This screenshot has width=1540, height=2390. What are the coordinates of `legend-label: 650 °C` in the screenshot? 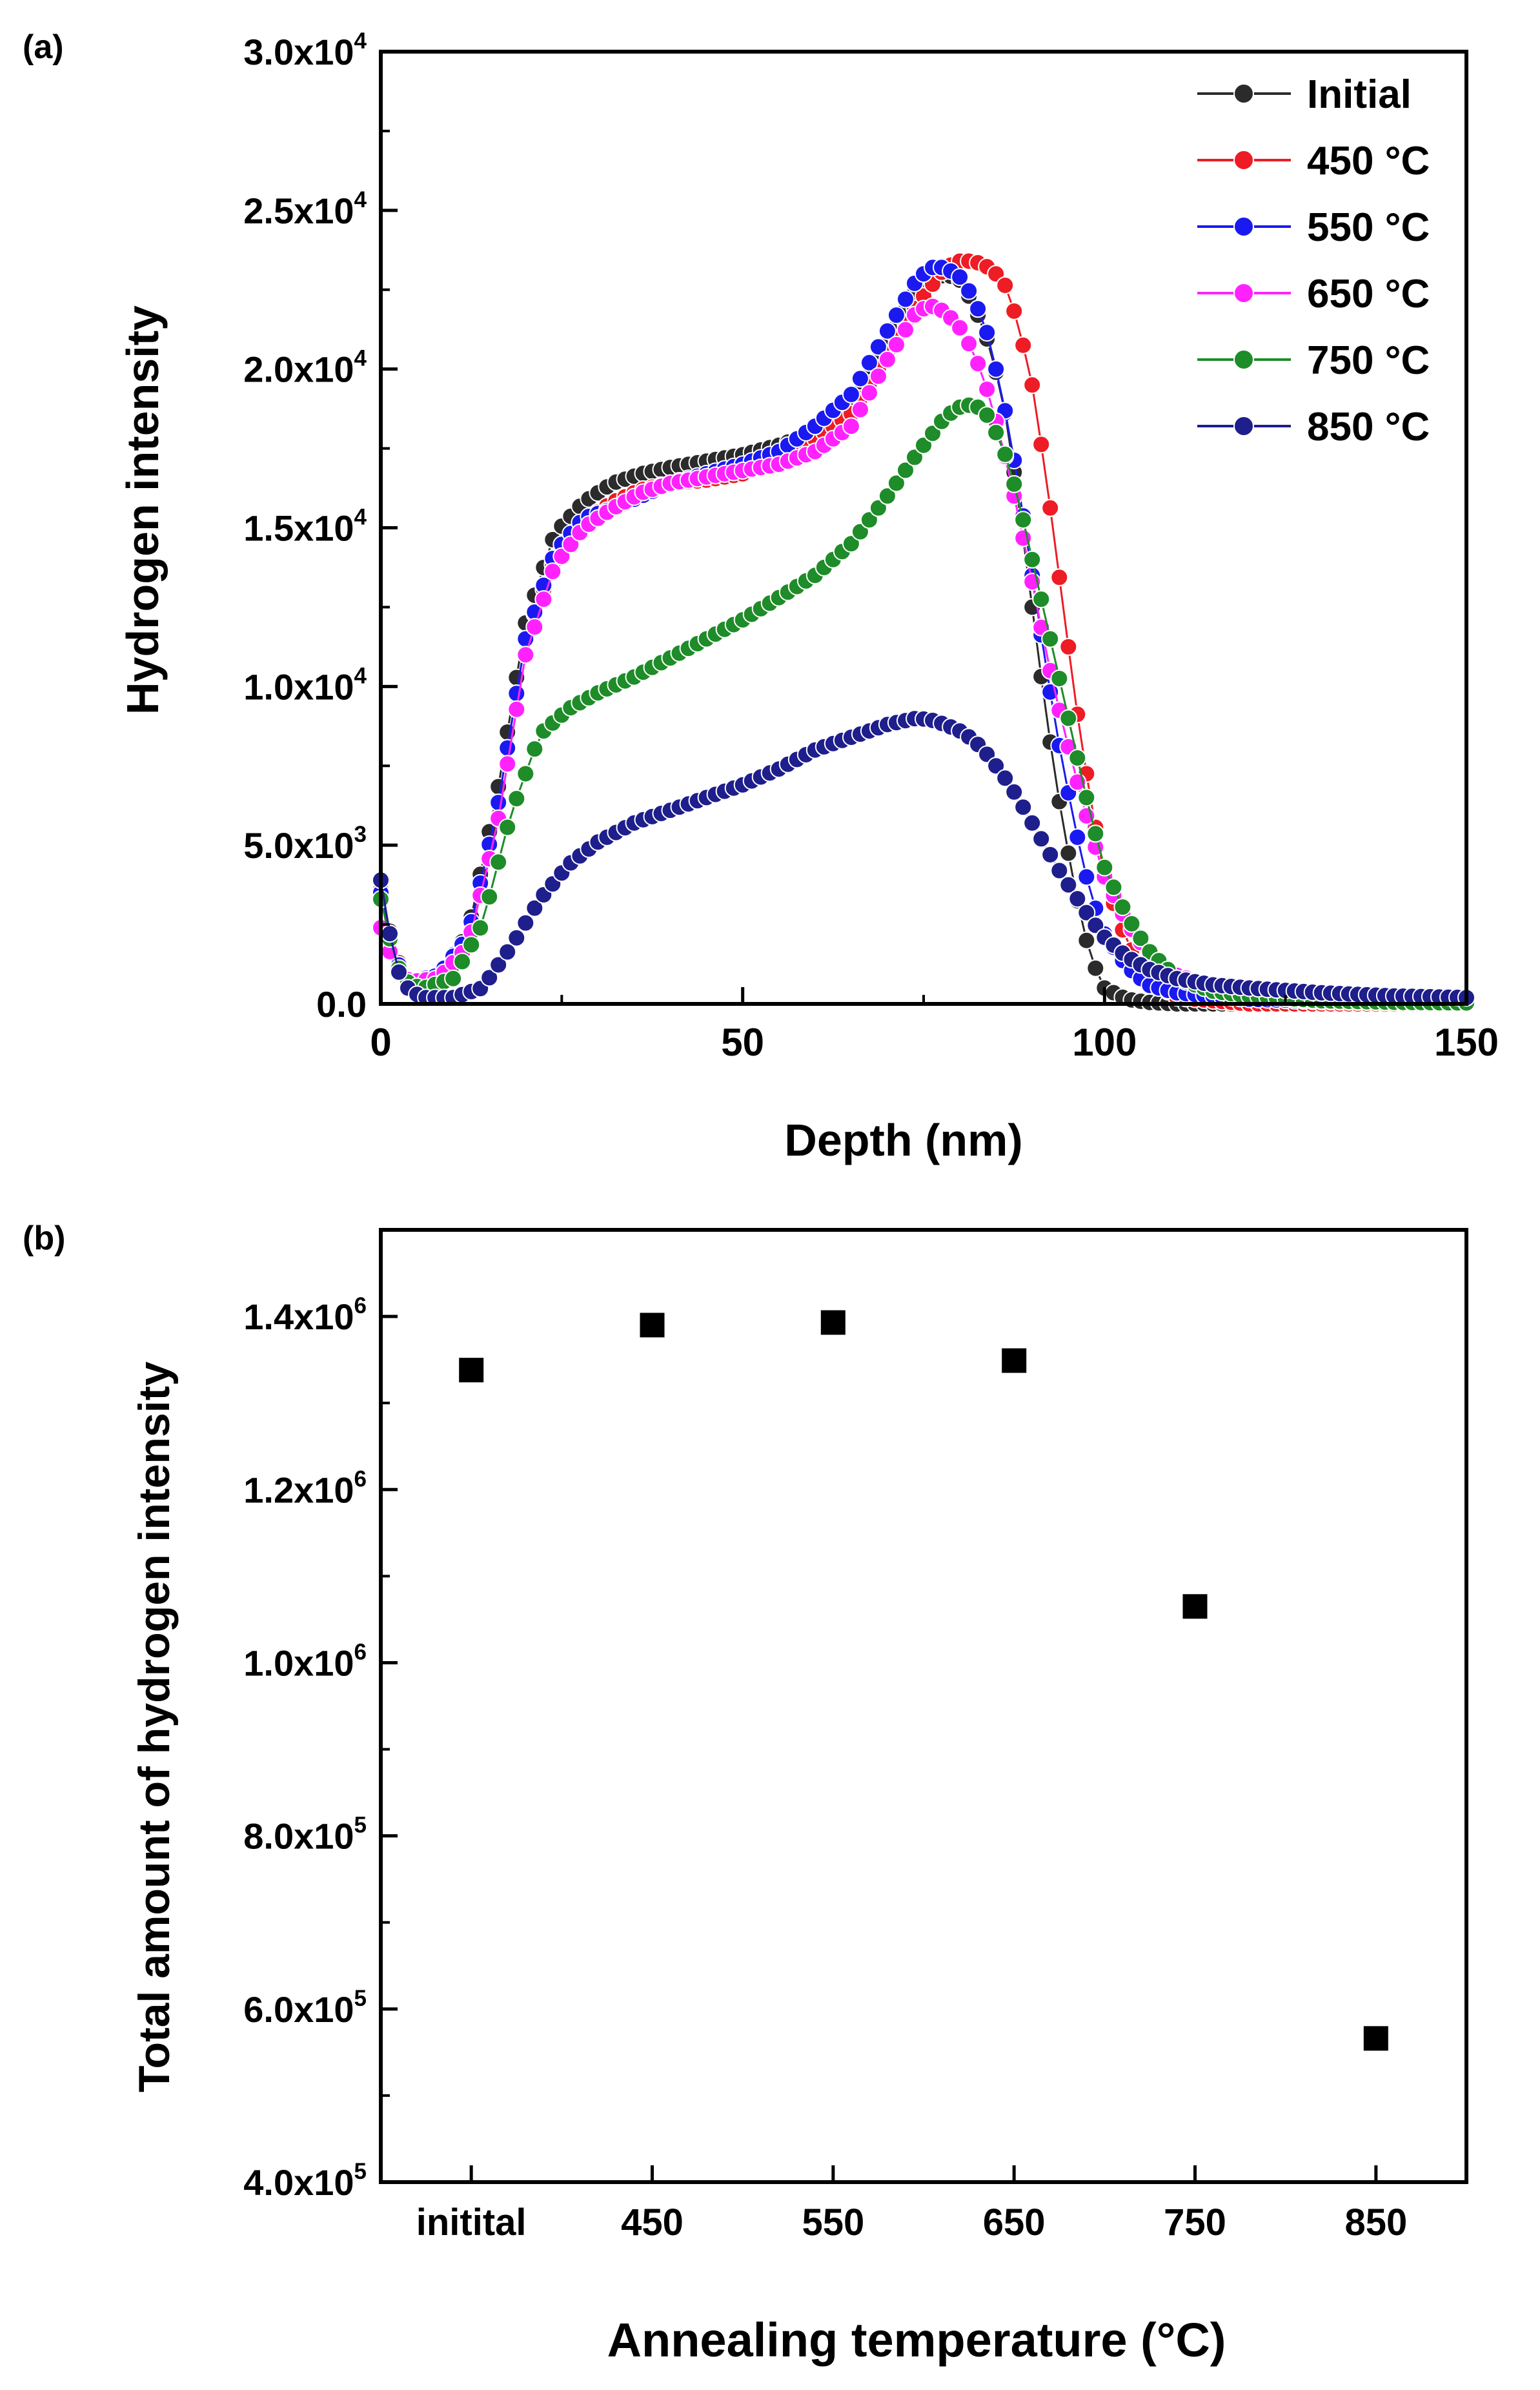 It's located at (1368, 294).